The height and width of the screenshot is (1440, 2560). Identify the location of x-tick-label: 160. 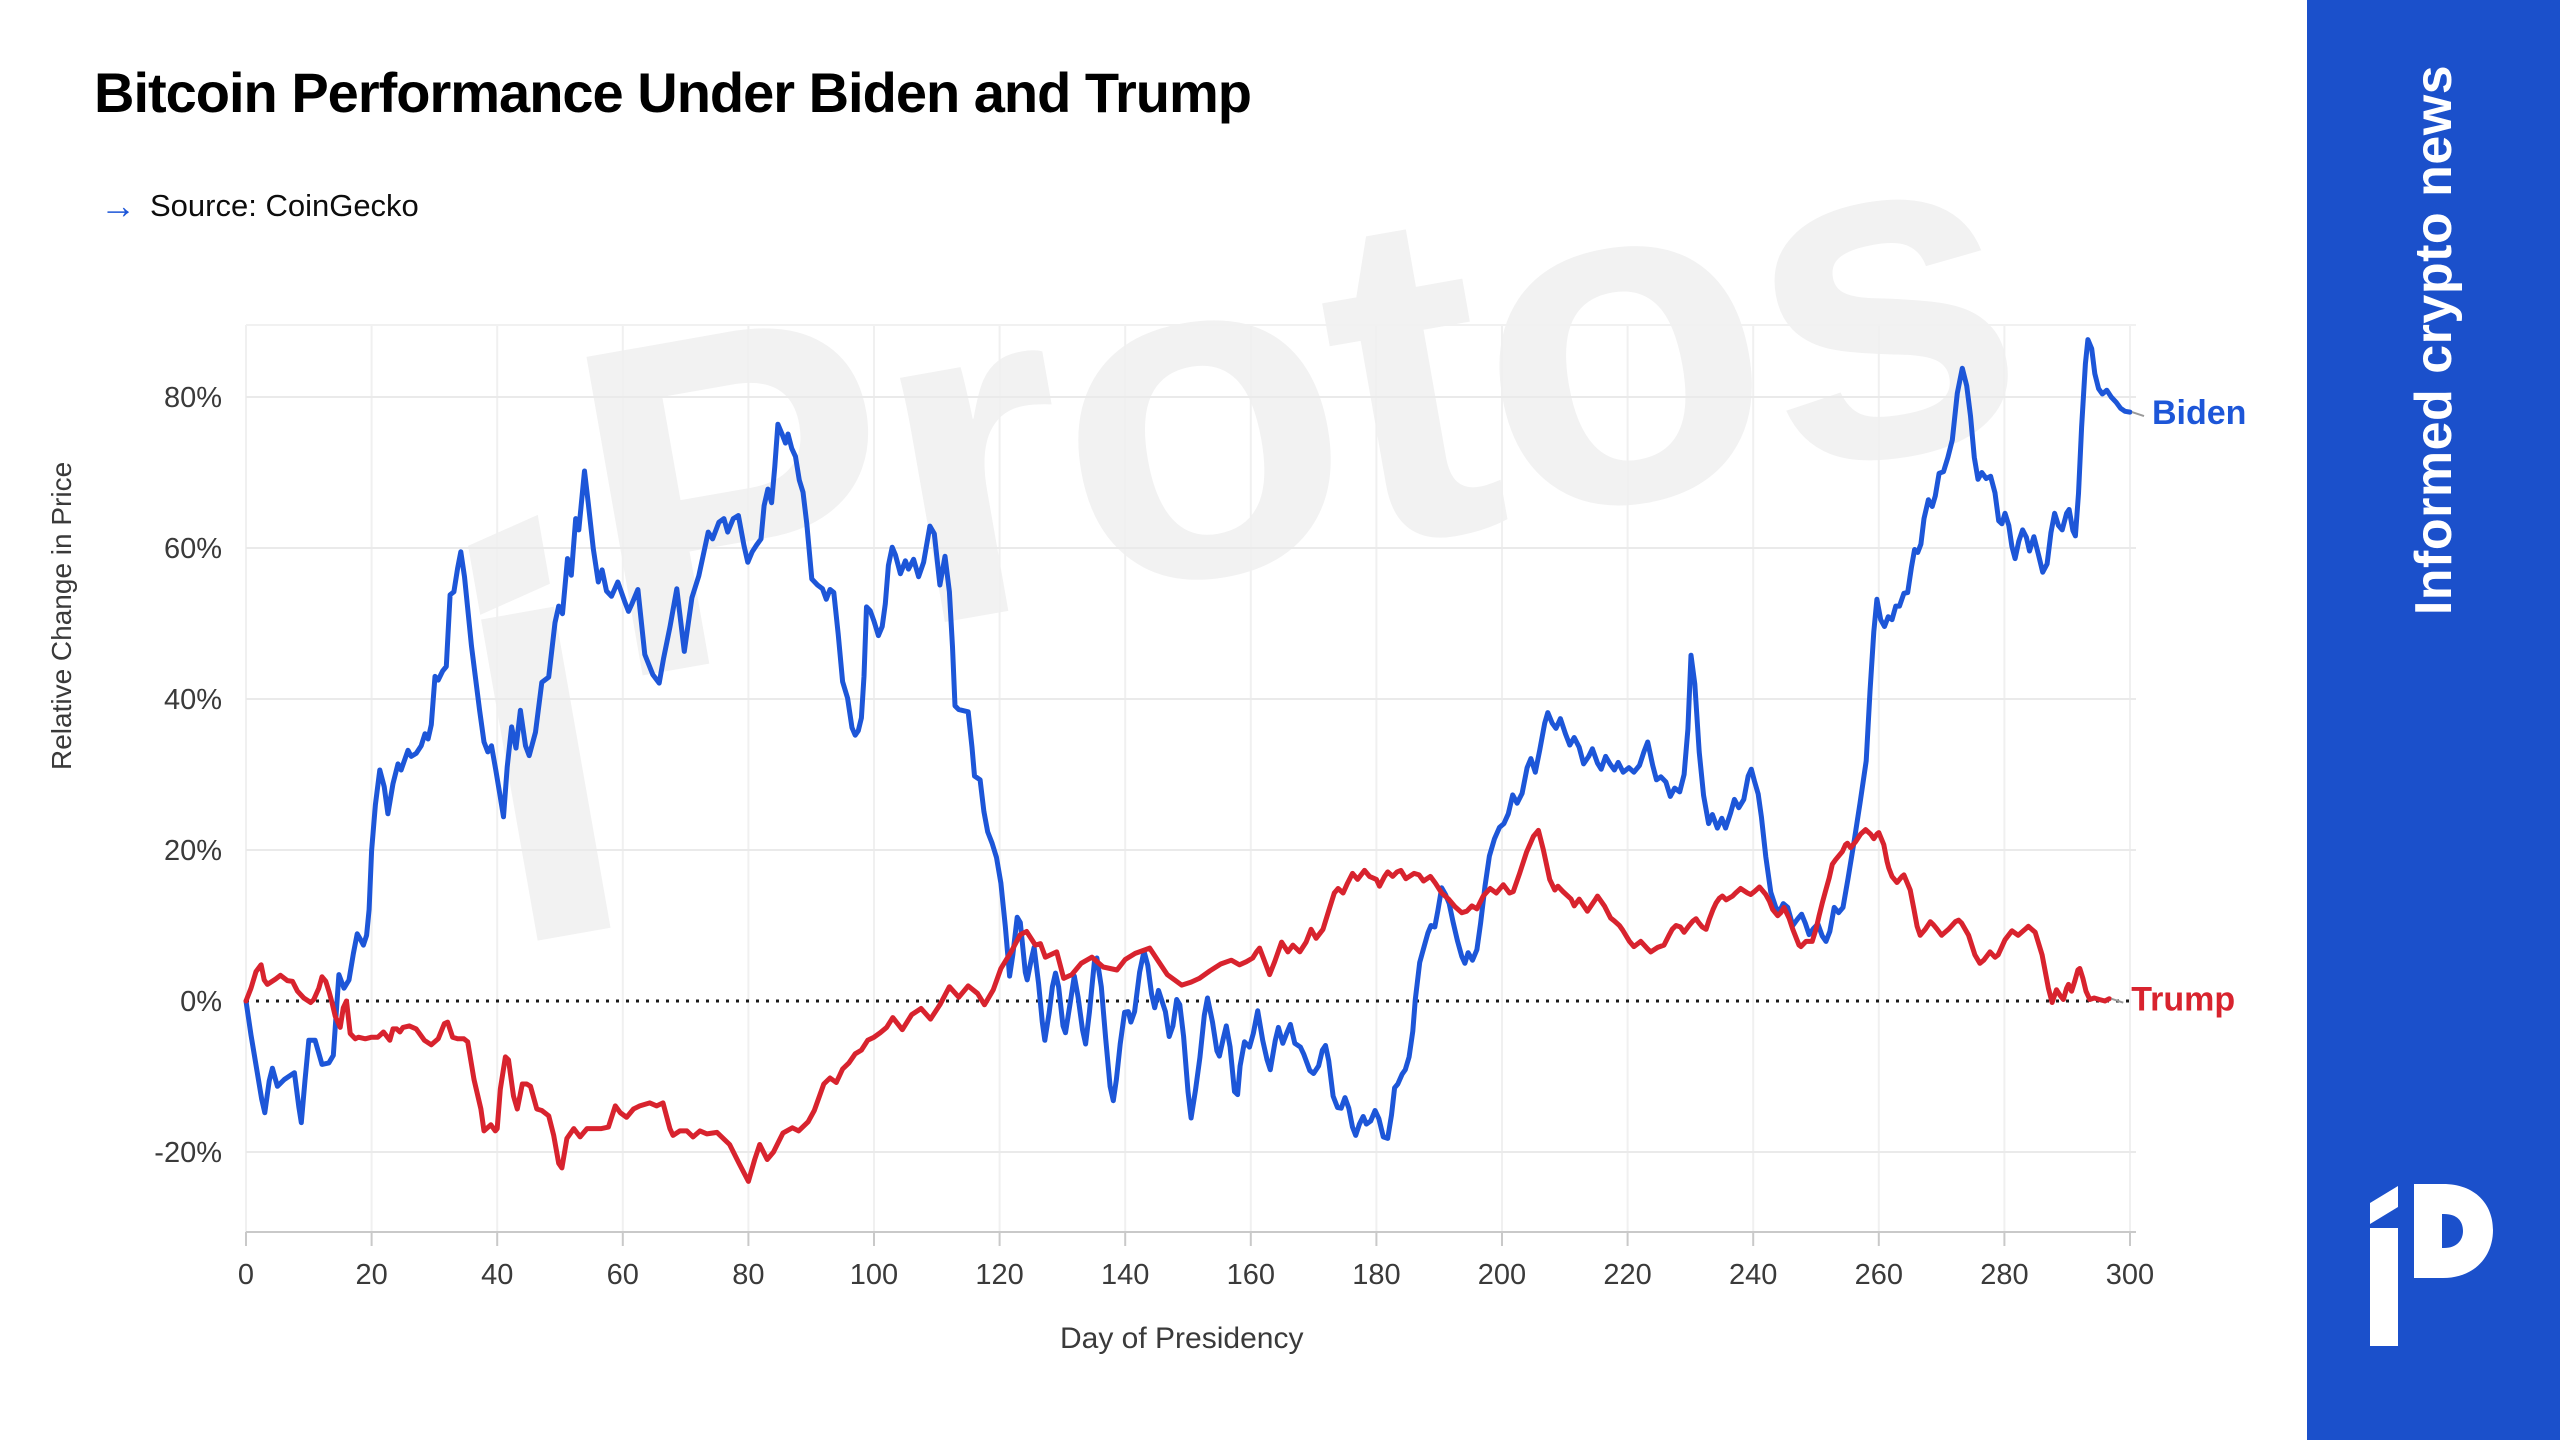
(1251, 1275).